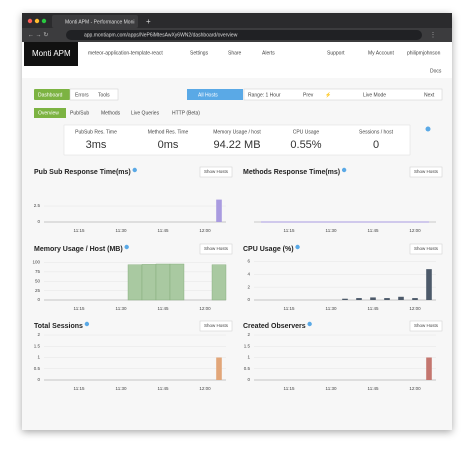  I want to click on chart-title: Pub Sub Response Time(ms), so click(82, 172).